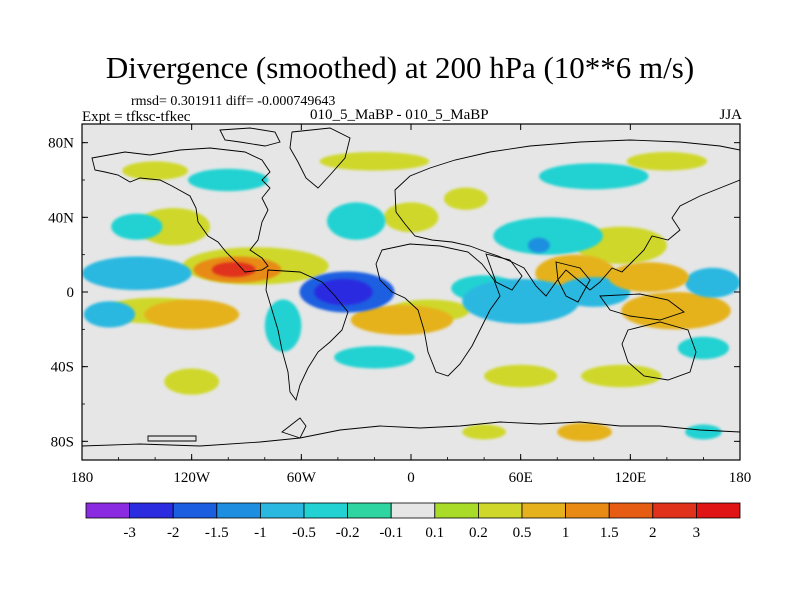 The height and width of the screenshot is (600, 800). Describe the element at coordinates (730, 115) in the screenshot. I see `season-label: JJA` at that location.